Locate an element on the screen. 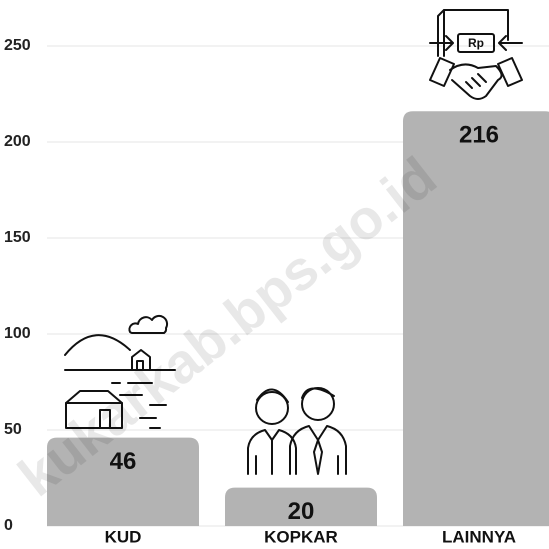 The image size is (549, 549). currency-symbol: Rp is located at coordinates (476, 43).